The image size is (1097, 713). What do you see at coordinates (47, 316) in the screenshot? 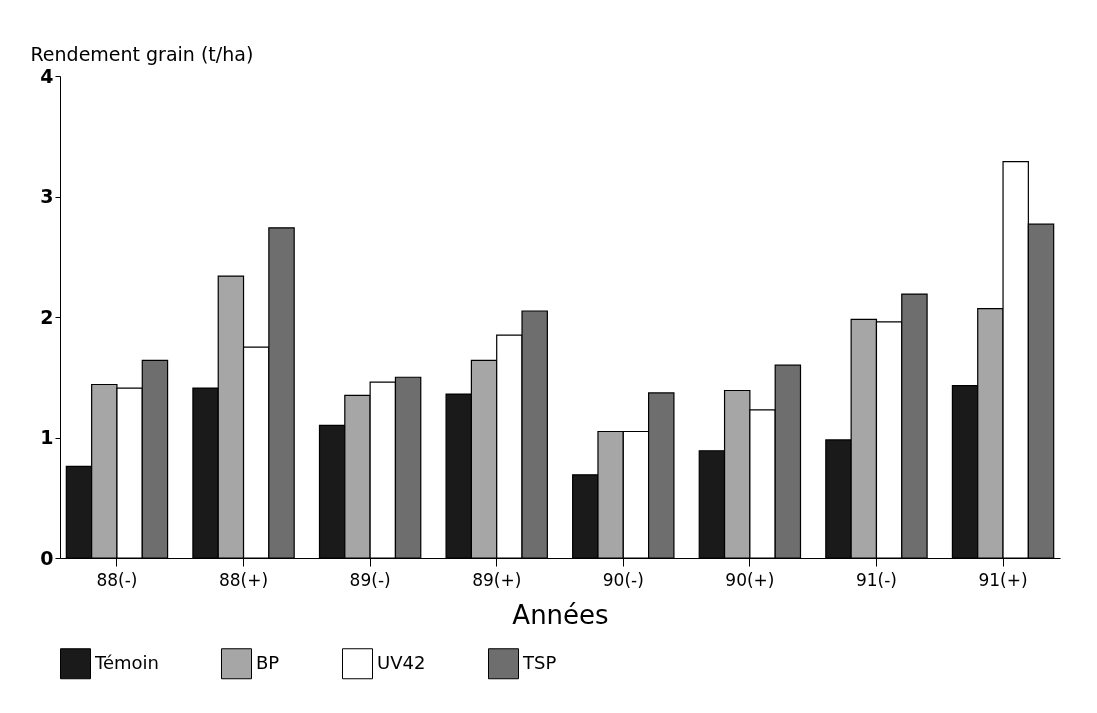
I see `y-tick-label: 2` at bounding box center [47, 316].